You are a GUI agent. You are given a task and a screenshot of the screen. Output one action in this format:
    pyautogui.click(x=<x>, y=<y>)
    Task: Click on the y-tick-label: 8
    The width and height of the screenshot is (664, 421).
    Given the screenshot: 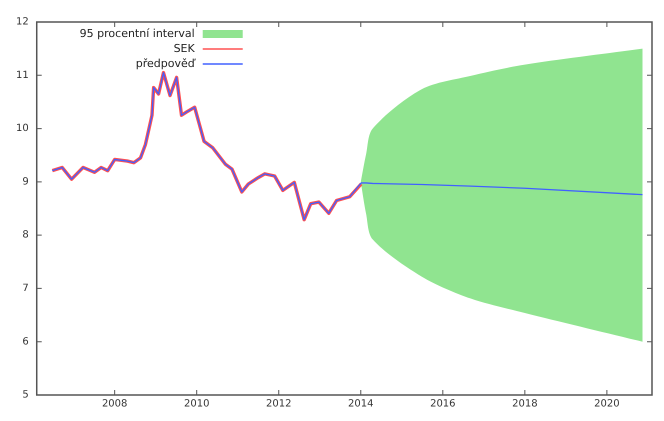 What is the action you would take?
    pyautogui.click(x=25, y=235)
    